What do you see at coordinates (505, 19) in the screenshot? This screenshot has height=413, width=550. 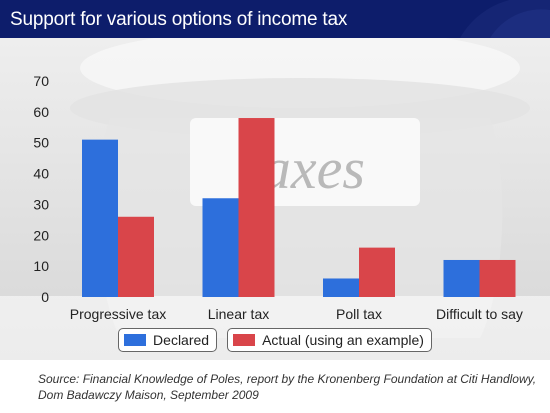 I see `title-decoration` at bounding box center [505, 19].